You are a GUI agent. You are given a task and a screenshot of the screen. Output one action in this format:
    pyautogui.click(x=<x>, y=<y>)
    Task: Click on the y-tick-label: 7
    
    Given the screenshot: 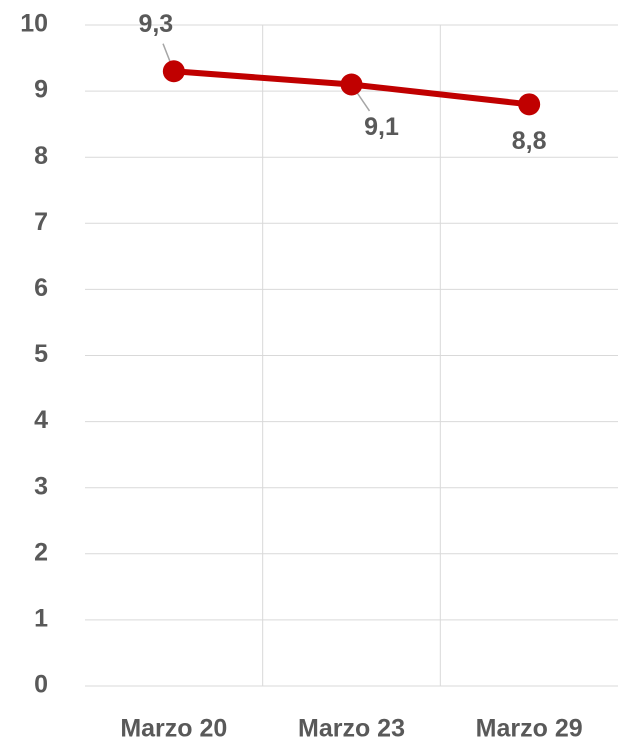 What is the action you would take?
    pyautogui.click(x=41, y=222)
    